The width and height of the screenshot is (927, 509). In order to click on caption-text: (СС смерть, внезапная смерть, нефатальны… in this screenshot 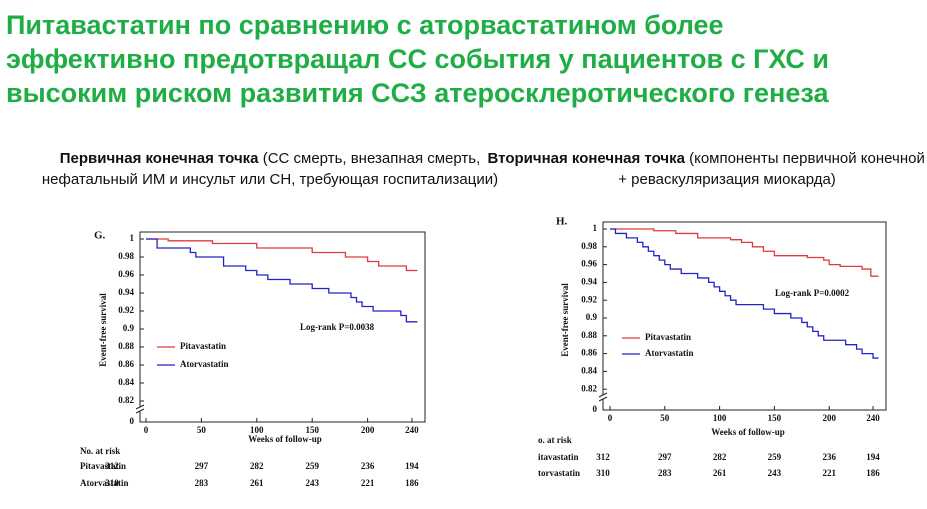, I will do `click(270, 169)`.